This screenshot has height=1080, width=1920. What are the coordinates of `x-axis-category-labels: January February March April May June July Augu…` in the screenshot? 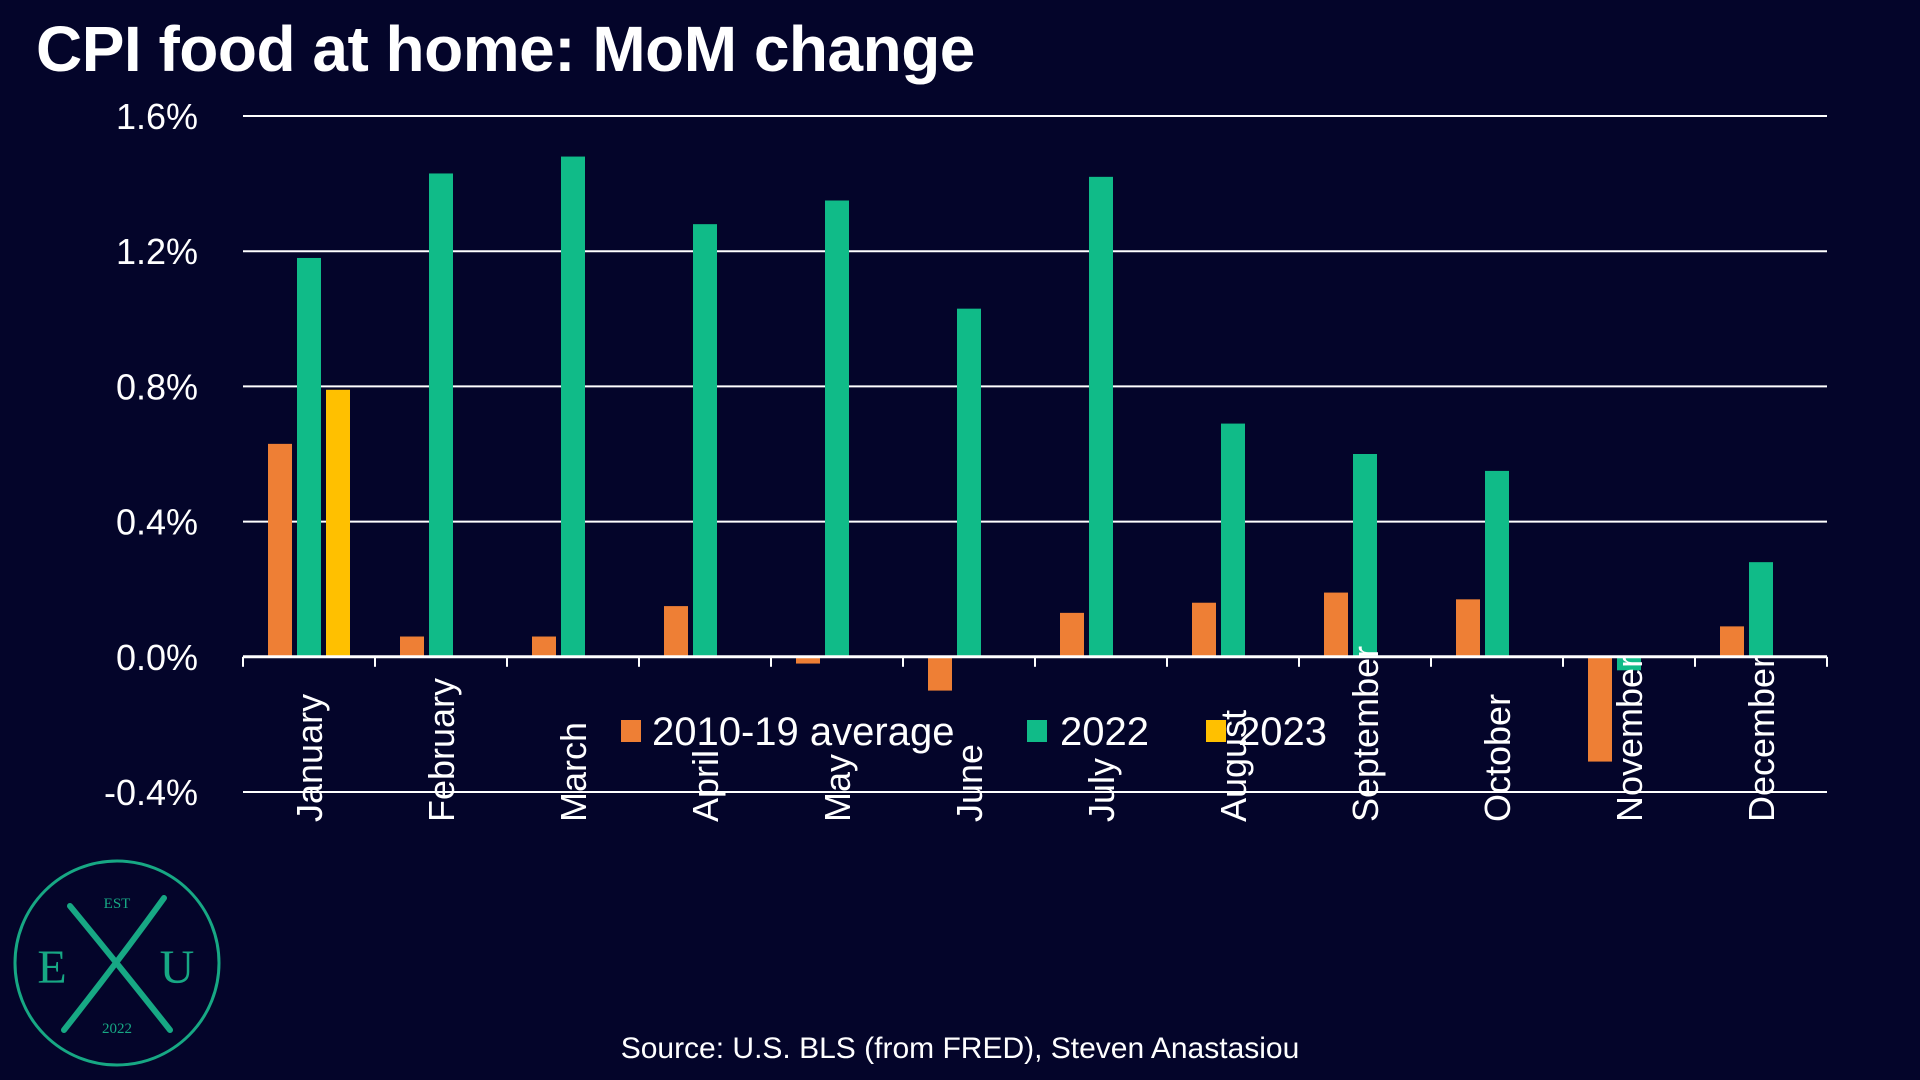 It's located at (1035, 734).